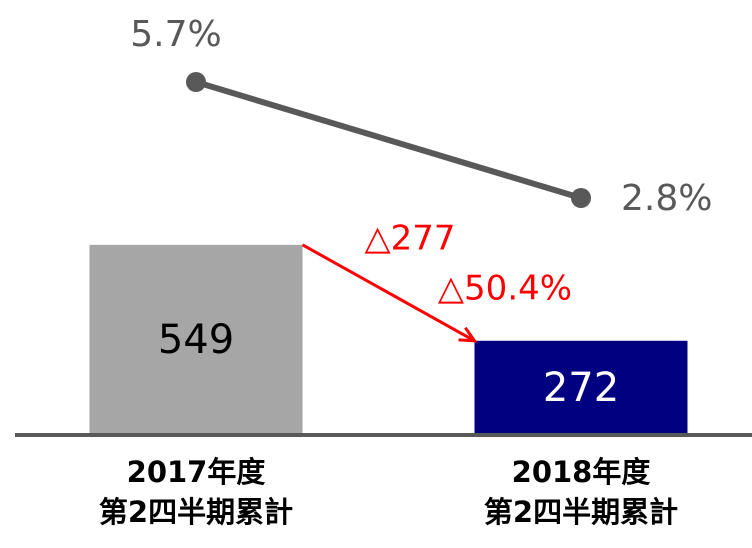  Describe the element at coordinates (409, 239) in the screenshot. I see `annotation: △277` at that location.